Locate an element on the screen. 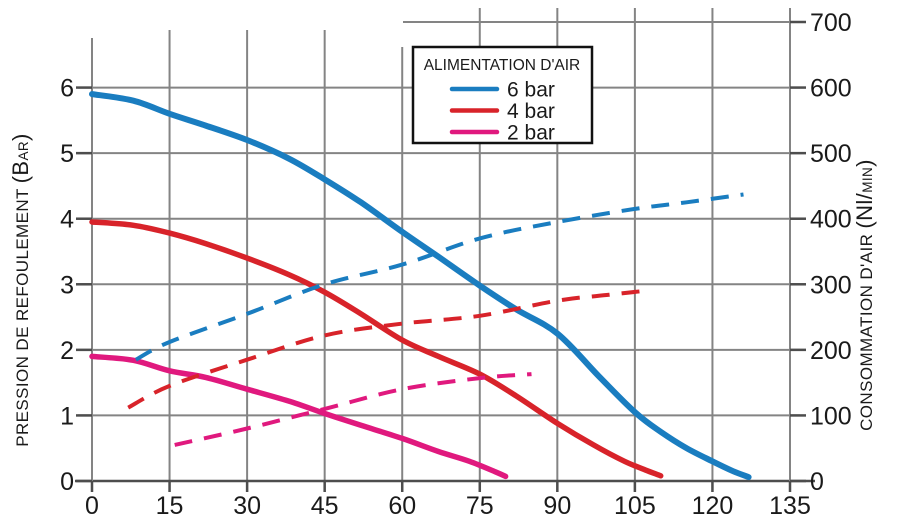 This screenshot has height=526, width=903. y-left-tick-label: 6 is located at coordinates (67, 89).